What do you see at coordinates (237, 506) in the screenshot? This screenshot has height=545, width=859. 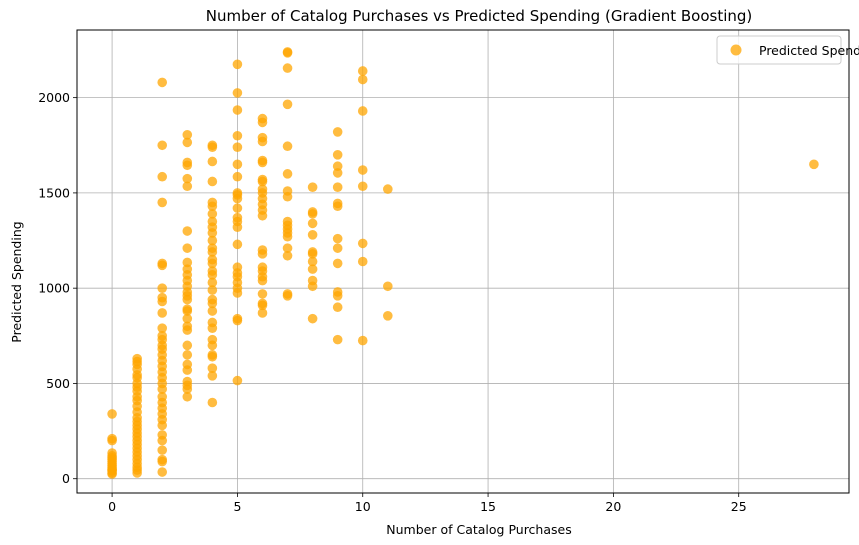 I see `x-tick-label: 5` at bounding box center [237, 506].